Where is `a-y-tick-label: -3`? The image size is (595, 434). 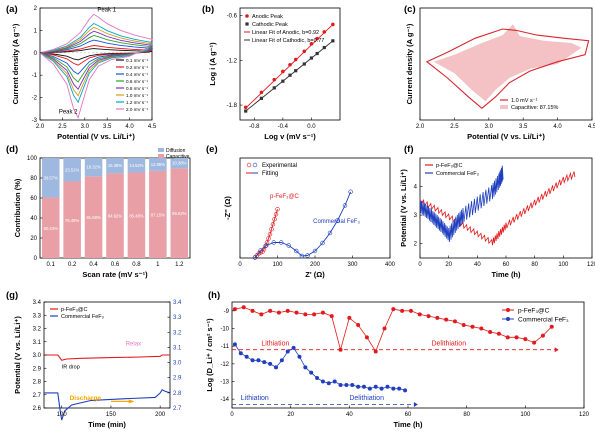 a-y-tick-label: -3 is located at coordinates (35, 121).